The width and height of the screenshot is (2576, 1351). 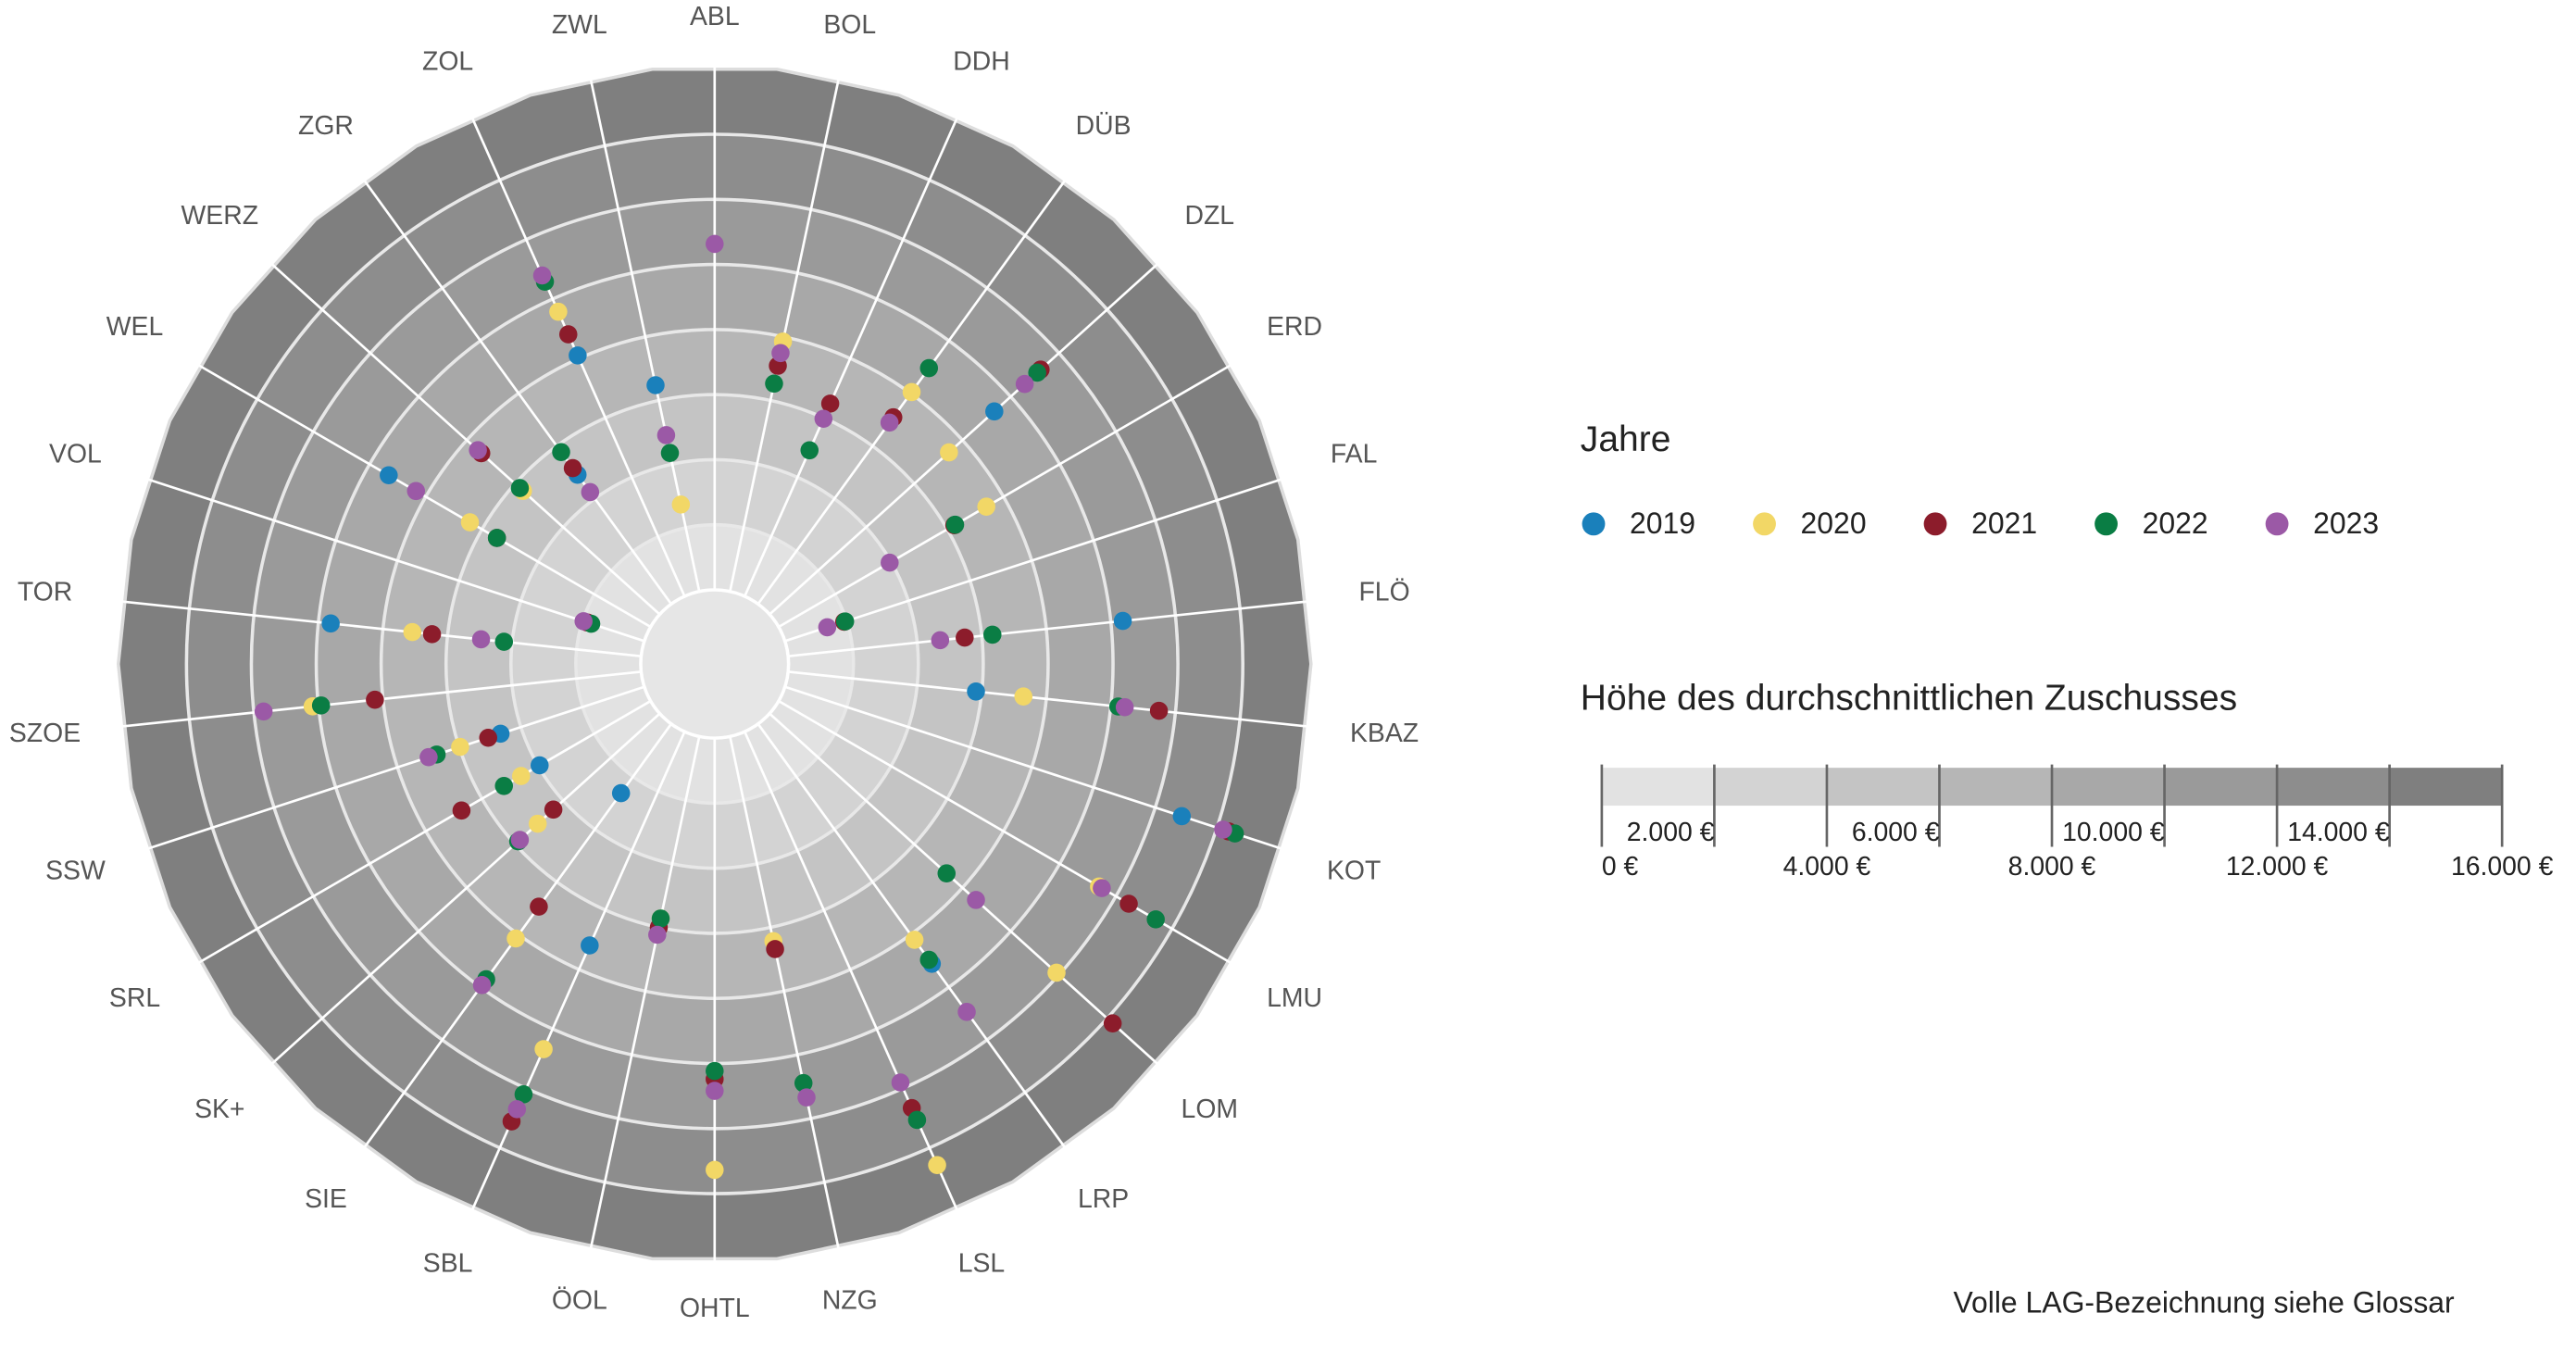 What do you see at coordinates (1662, 523) in the screenshot?
I see `legend-label: 2019` at bounding box center [1662, 523].